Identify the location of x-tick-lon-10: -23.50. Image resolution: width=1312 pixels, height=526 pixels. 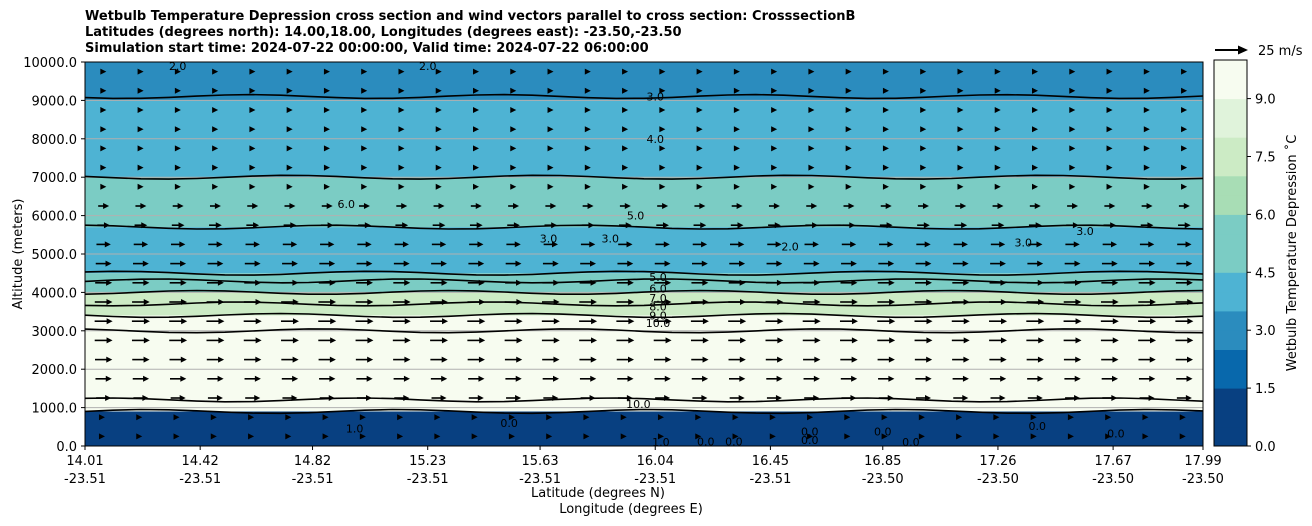
(1203, 479).